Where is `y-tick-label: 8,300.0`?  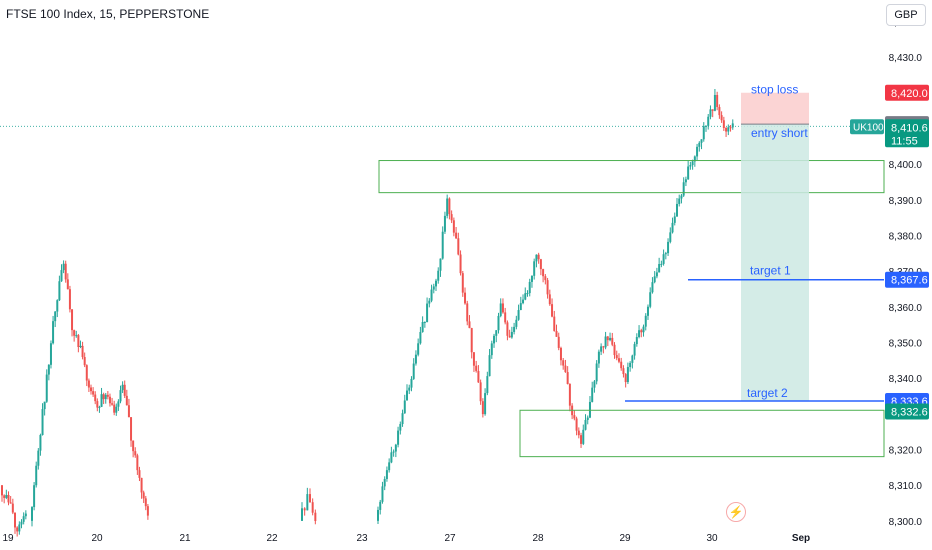
y-tick-label: 8,300.0 is located at coordinates (906, 522).